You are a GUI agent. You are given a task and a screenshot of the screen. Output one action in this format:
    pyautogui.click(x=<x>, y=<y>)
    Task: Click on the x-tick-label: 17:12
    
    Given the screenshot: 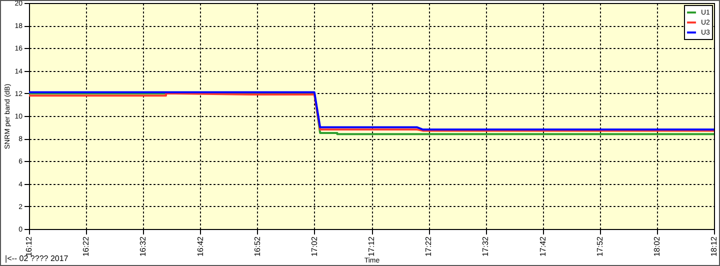 What is the action you would take?
    pyautogui.click(x=371, y=246)
    